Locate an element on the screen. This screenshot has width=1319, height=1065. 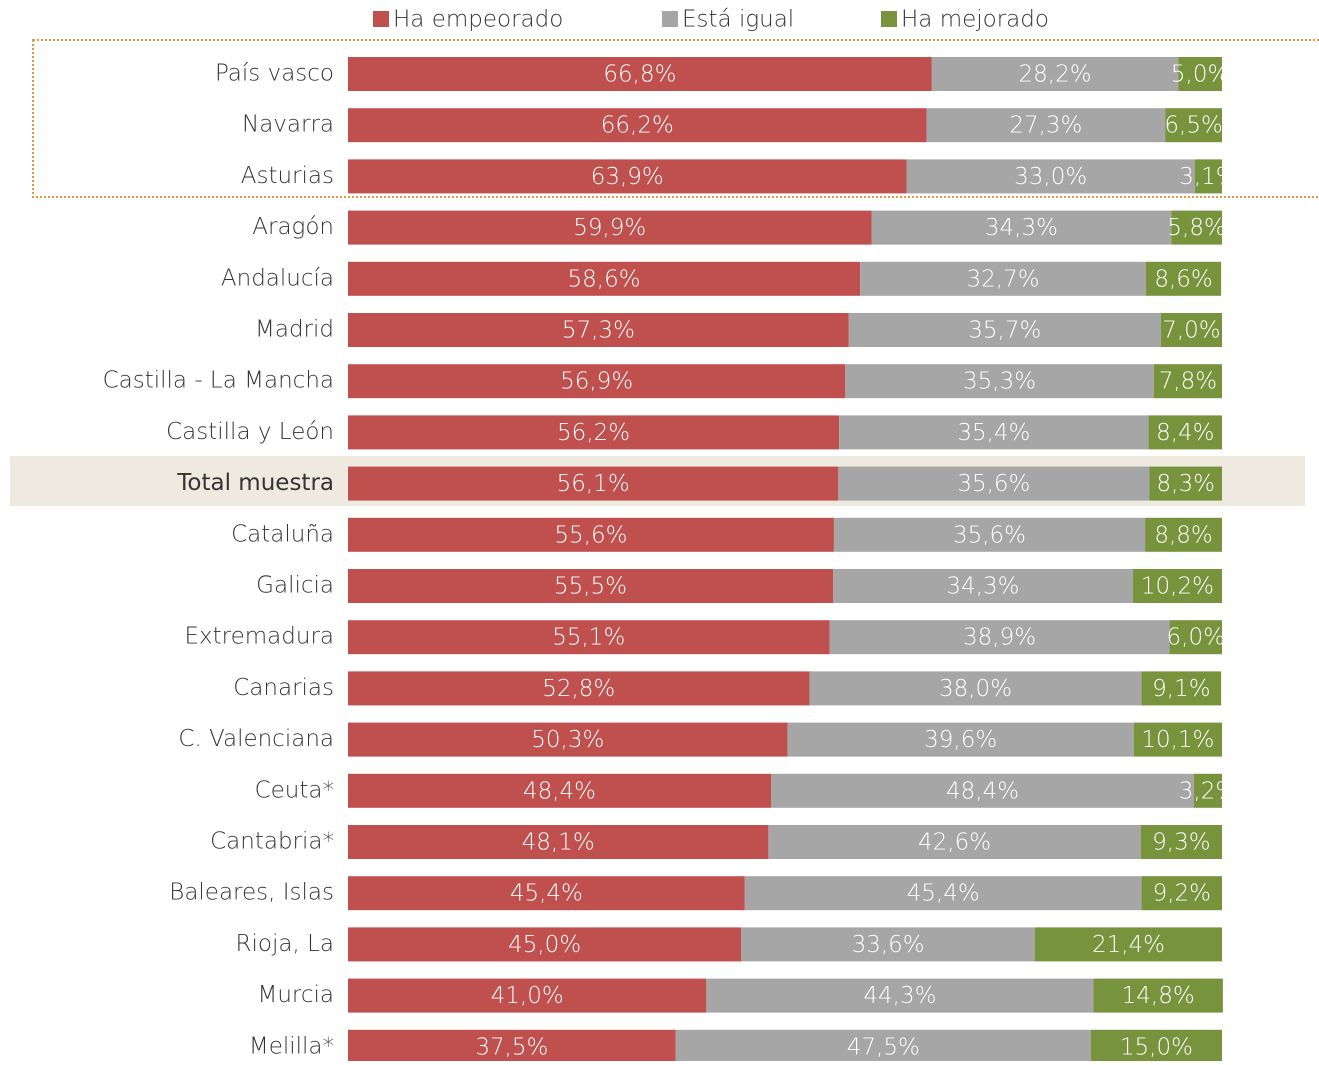
category-label: Castilla - La Mancha is located at coordinates (218, 381).